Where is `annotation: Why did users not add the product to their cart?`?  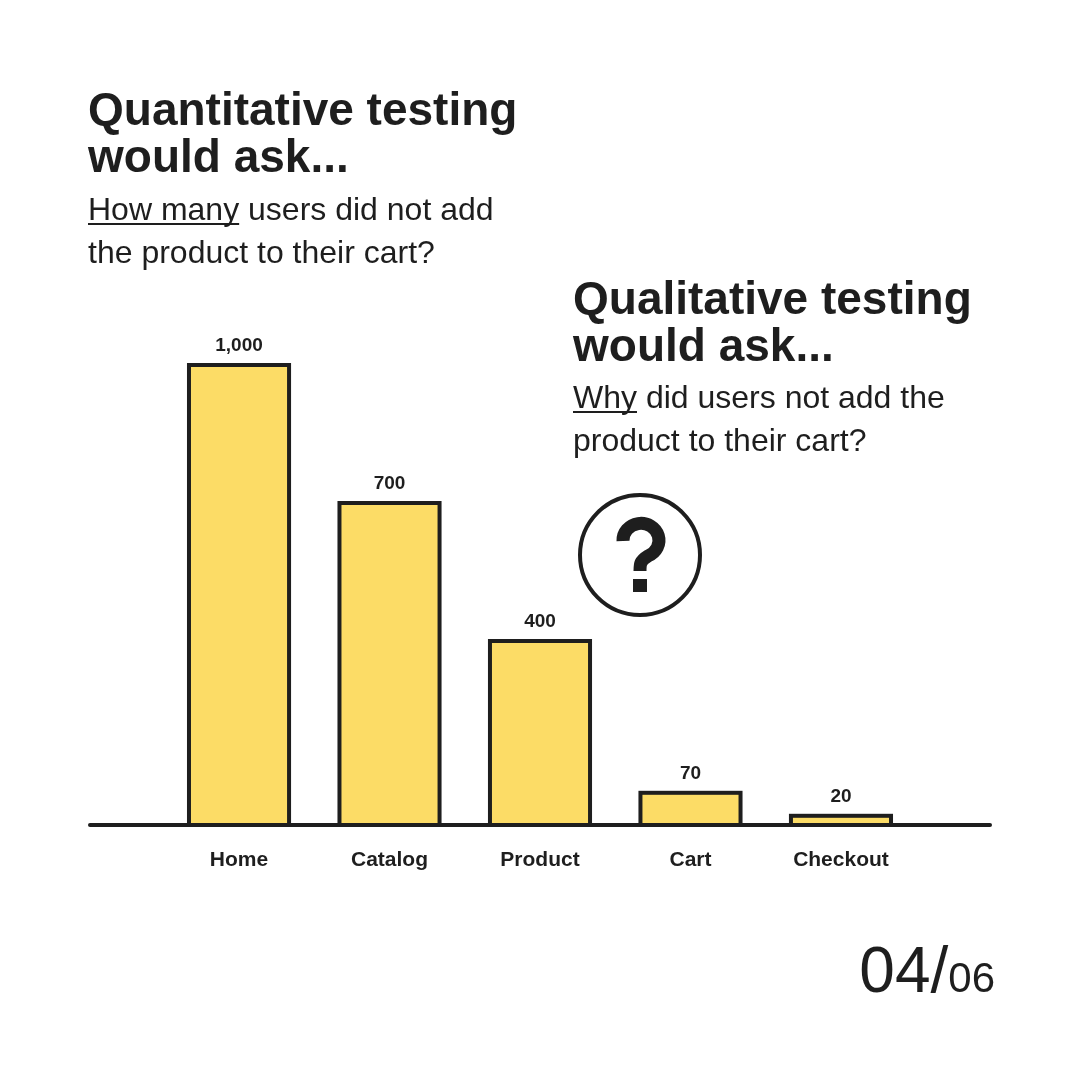
annotation: Why did users not add the product to their cart? is located at coordinates (759, 418).